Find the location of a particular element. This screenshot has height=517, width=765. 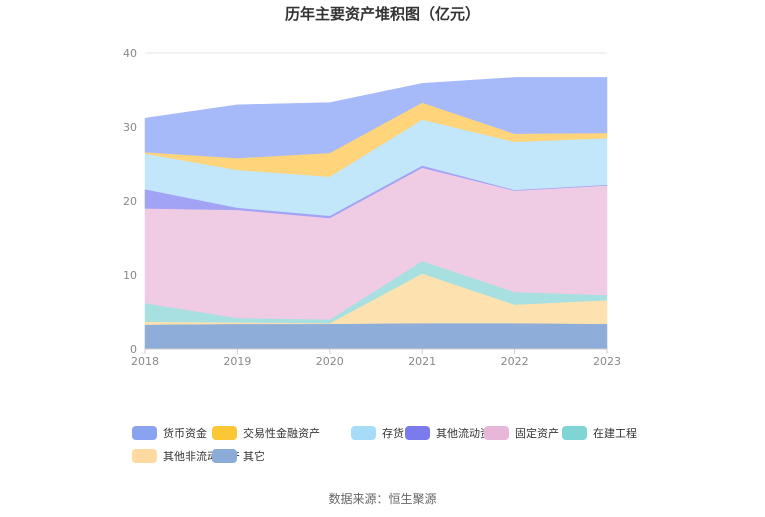

legend-item: 货币资金 is located at coordinates (169, 433).